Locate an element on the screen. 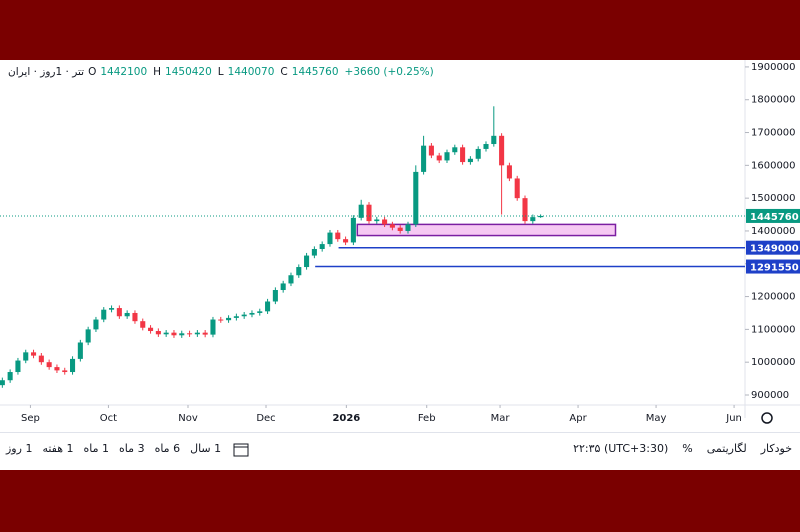  scale-group: ۲۲:۳۵ (UTC+3:30) % لگاریتمی خودکار is located at coordinates (682, 448).